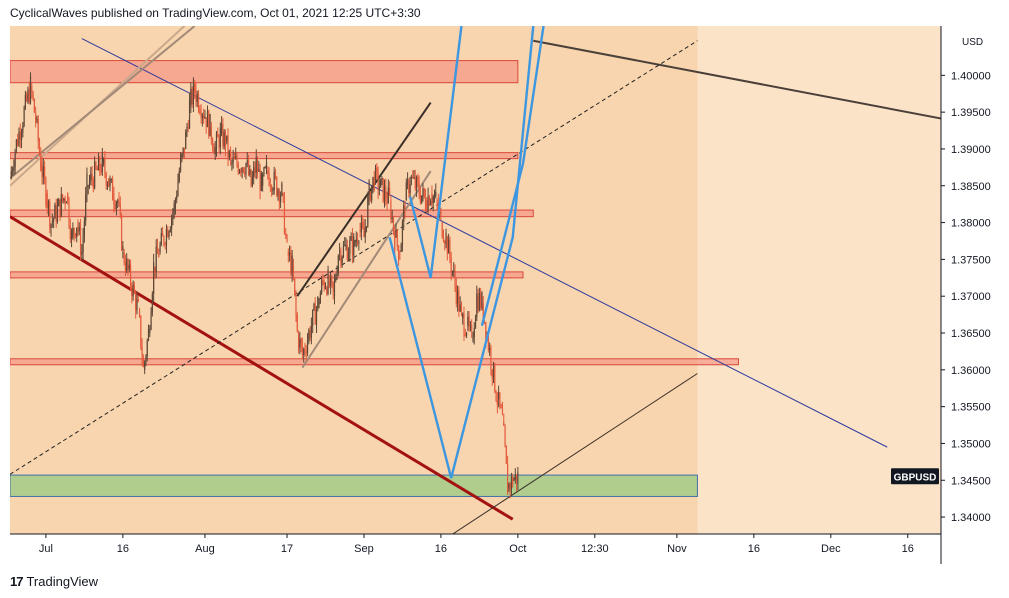  I want to click on trend-line-brown-thin, so click(574, 453).